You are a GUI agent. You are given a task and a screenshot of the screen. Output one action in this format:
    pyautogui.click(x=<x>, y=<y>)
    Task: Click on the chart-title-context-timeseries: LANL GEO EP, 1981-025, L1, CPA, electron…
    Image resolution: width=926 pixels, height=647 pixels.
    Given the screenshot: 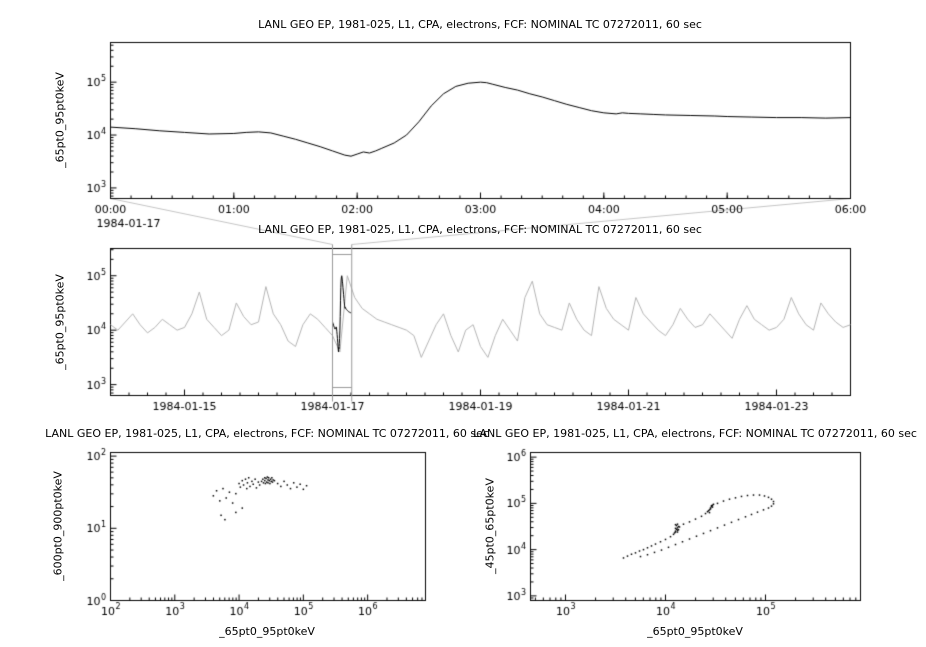 What is the action you would take?
    pyautogui.click(x=480, y=229)
    